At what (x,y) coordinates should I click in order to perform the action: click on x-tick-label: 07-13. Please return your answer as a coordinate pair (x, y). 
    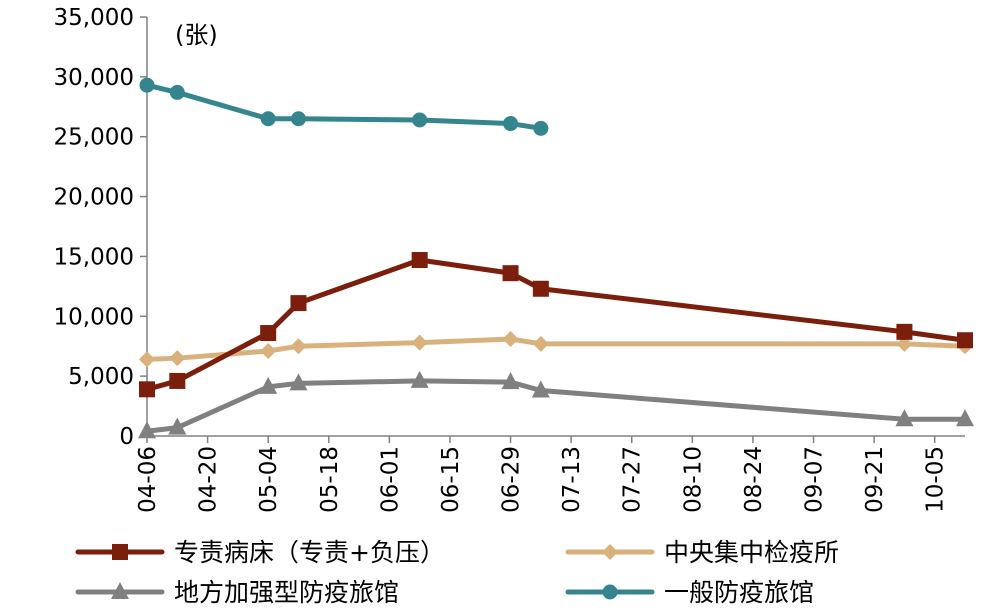
    Looking at the image, I should click on (572, 479).